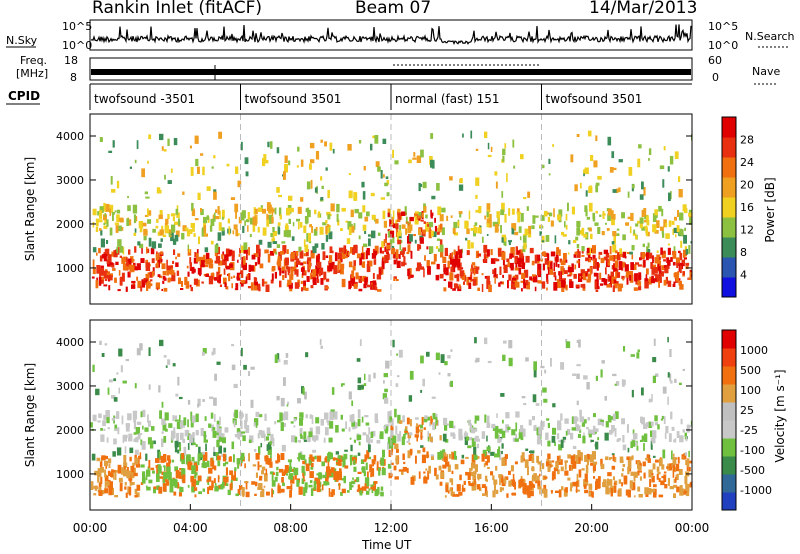 This screenshot has height=554, width=800. What do you see at coordinates (391, 528) in the screenshot?
I see `x-tick-label: 12:00` at bounding box center [391, 528].